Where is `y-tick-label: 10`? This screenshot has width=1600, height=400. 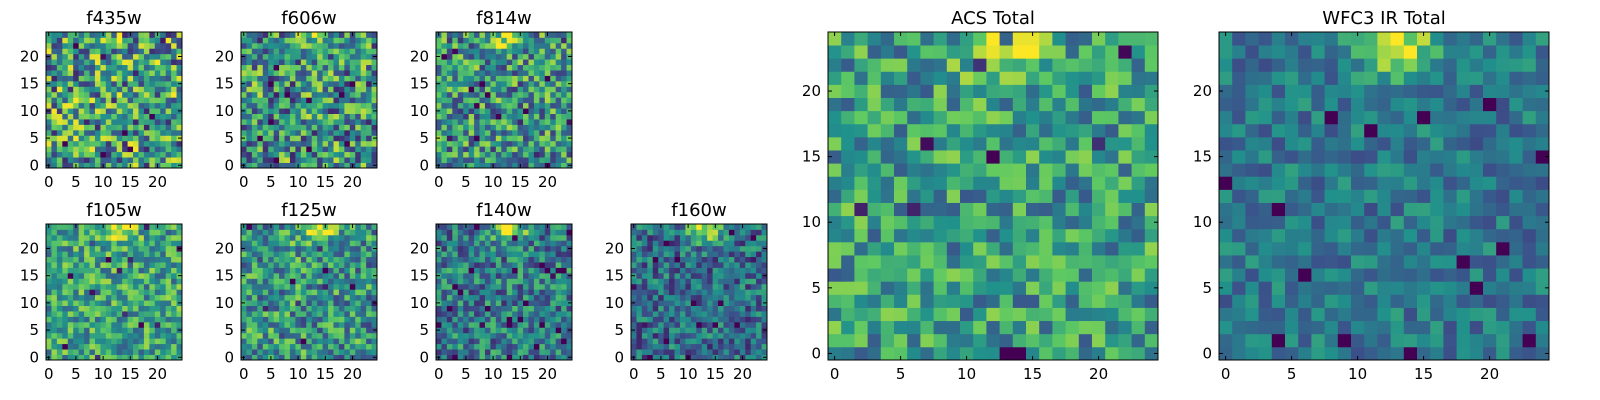
y-tick-label: 10 is located at coordinates (29, 303).